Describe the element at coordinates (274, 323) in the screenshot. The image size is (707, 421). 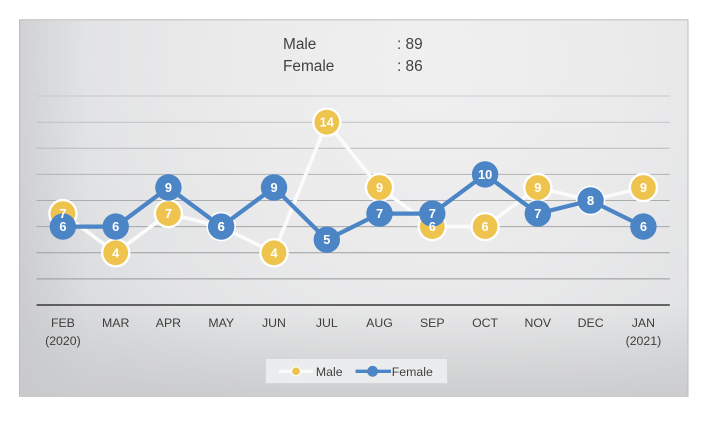
I see `svg-text: JUN` at that location.